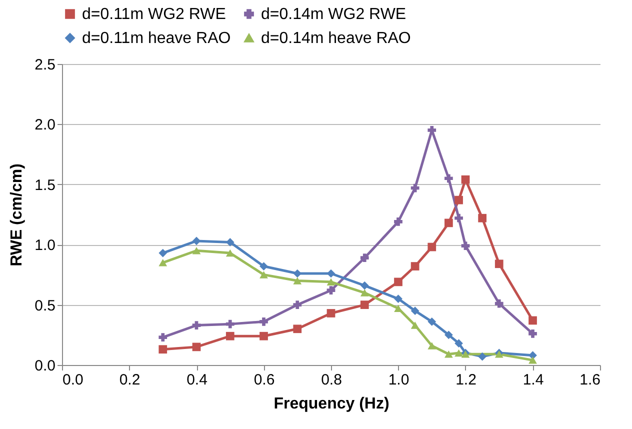  Describe the element at coordinates (129, 380) in the screenshot. I see `x-tick-label: 0.2` at that location.